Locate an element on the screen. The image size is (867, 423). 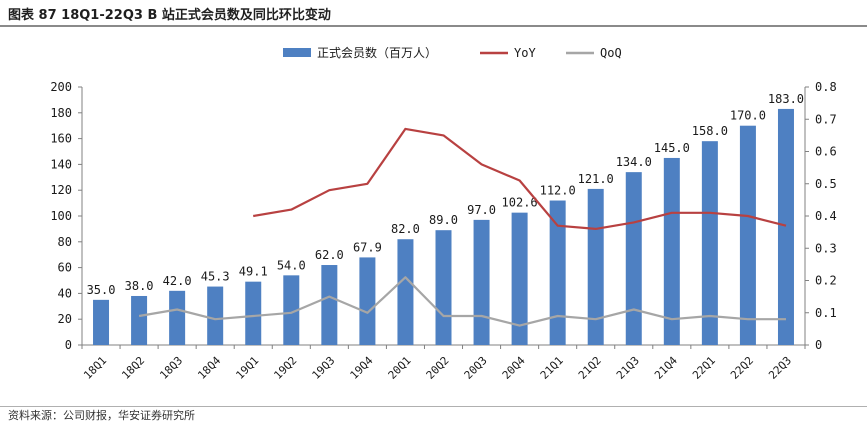
y-left-tick-label: 180 is located at coordinates (61, 113).